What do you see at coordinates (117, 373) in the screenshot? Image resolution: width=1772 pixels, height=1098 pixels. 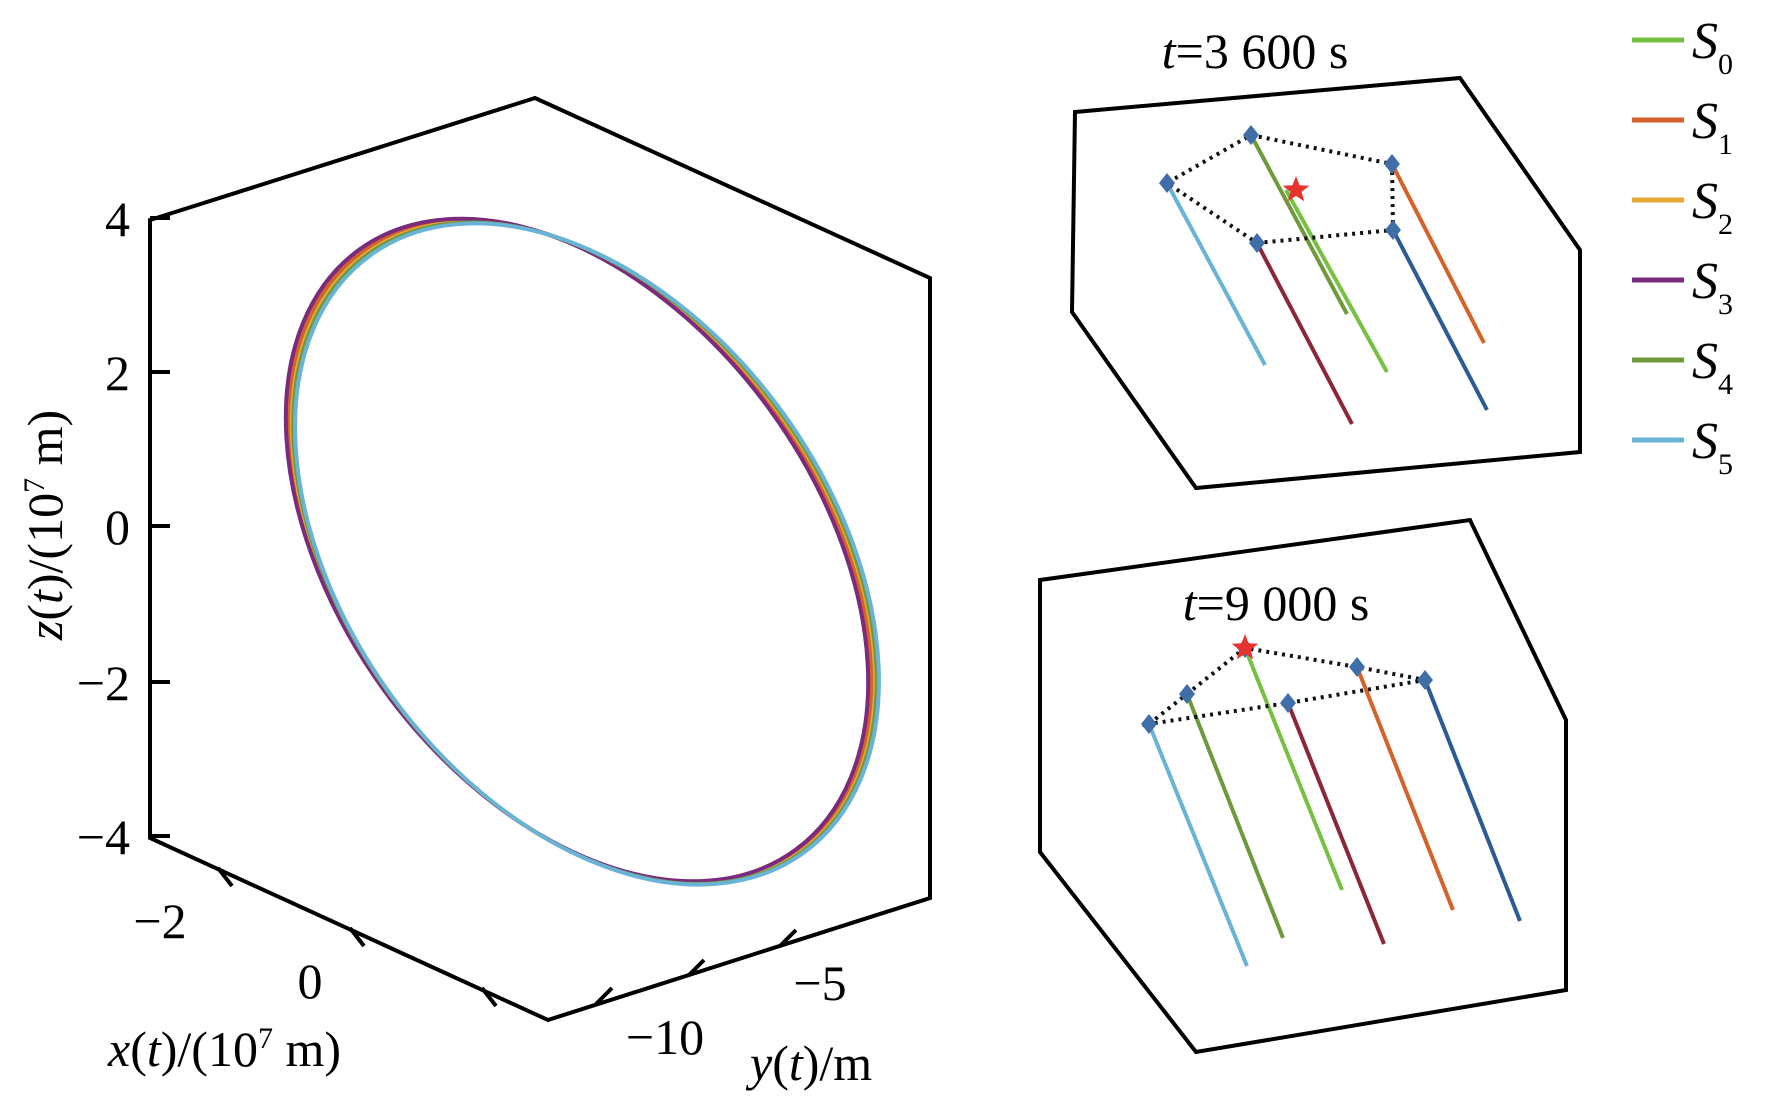 I see `z-tick-label: 2` at bounding box center [117, 373].